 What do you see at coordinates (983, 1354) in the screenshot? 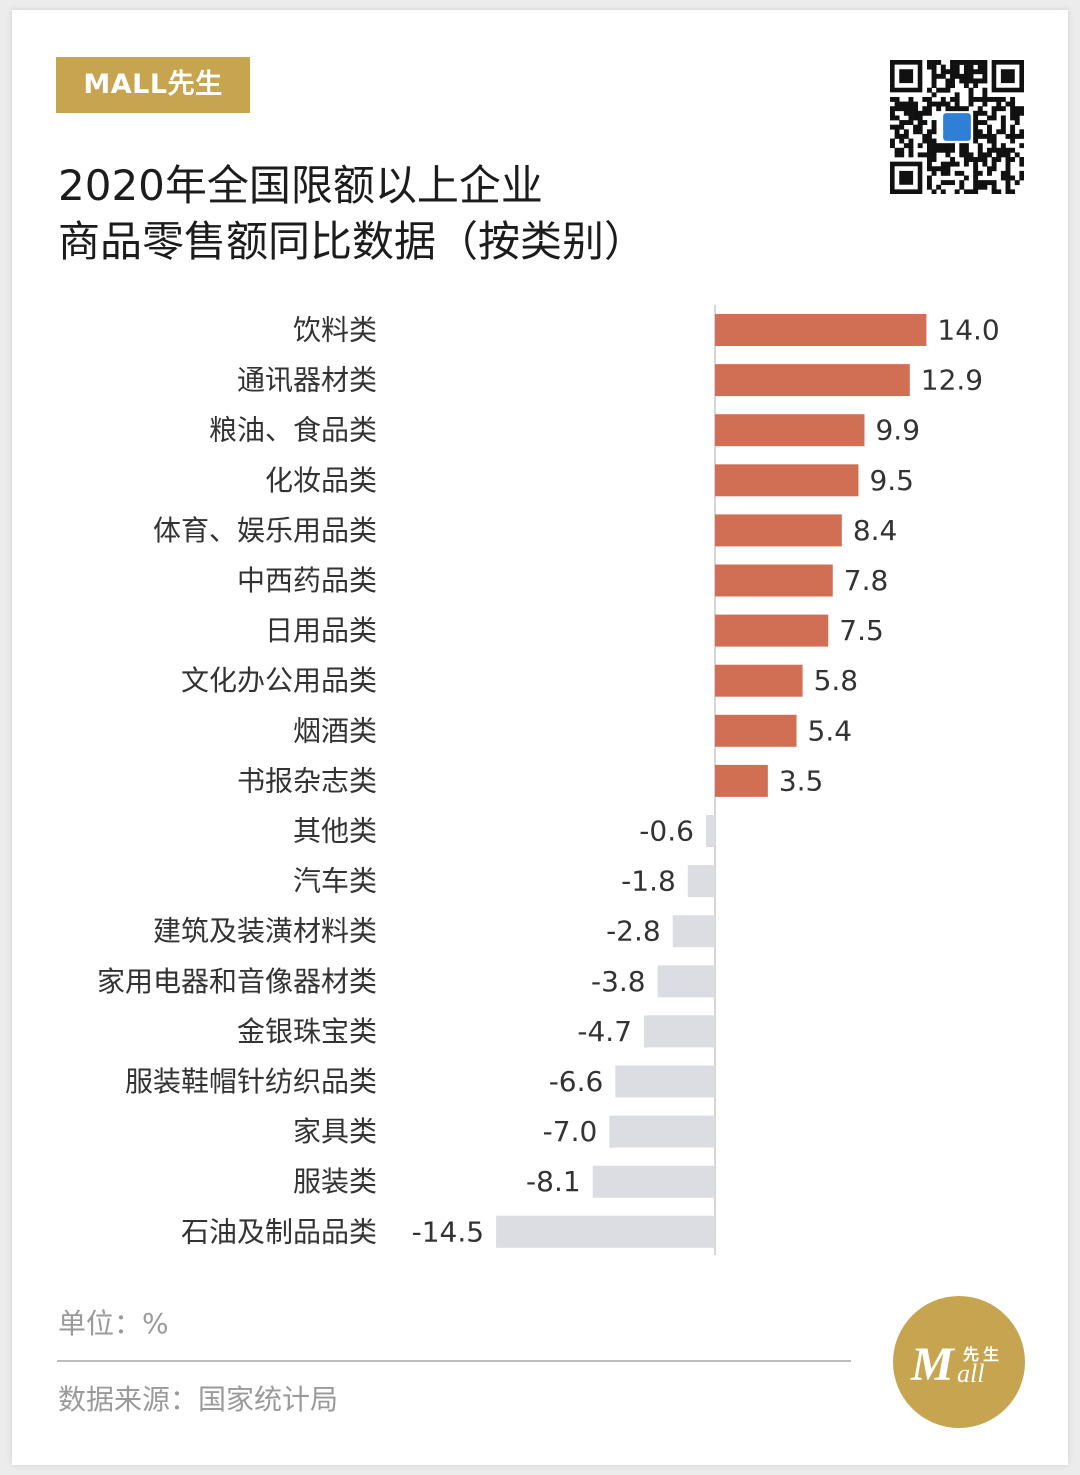
I see `logo-chars: 先生` at bounding box center [983, 1354].